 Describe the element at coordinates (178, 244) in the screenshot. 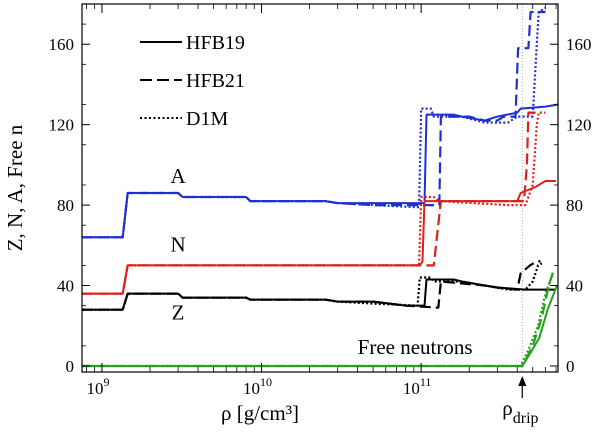

I see `curve-label-n: N` at that location.